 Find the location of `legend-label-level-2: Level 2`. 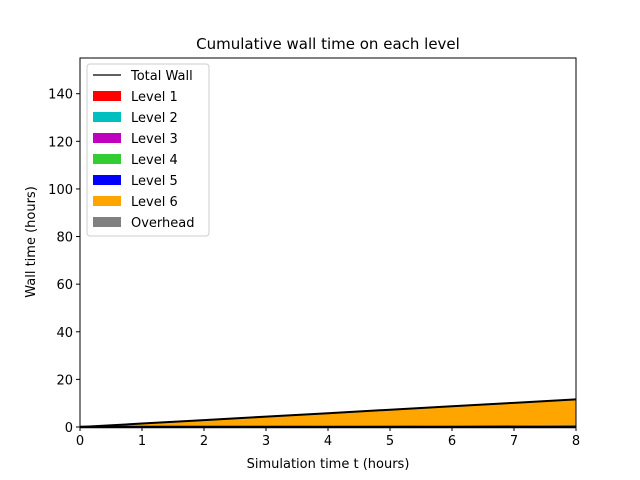

legend-label-level-2: Level 2 is located at coordinates (154, 118).